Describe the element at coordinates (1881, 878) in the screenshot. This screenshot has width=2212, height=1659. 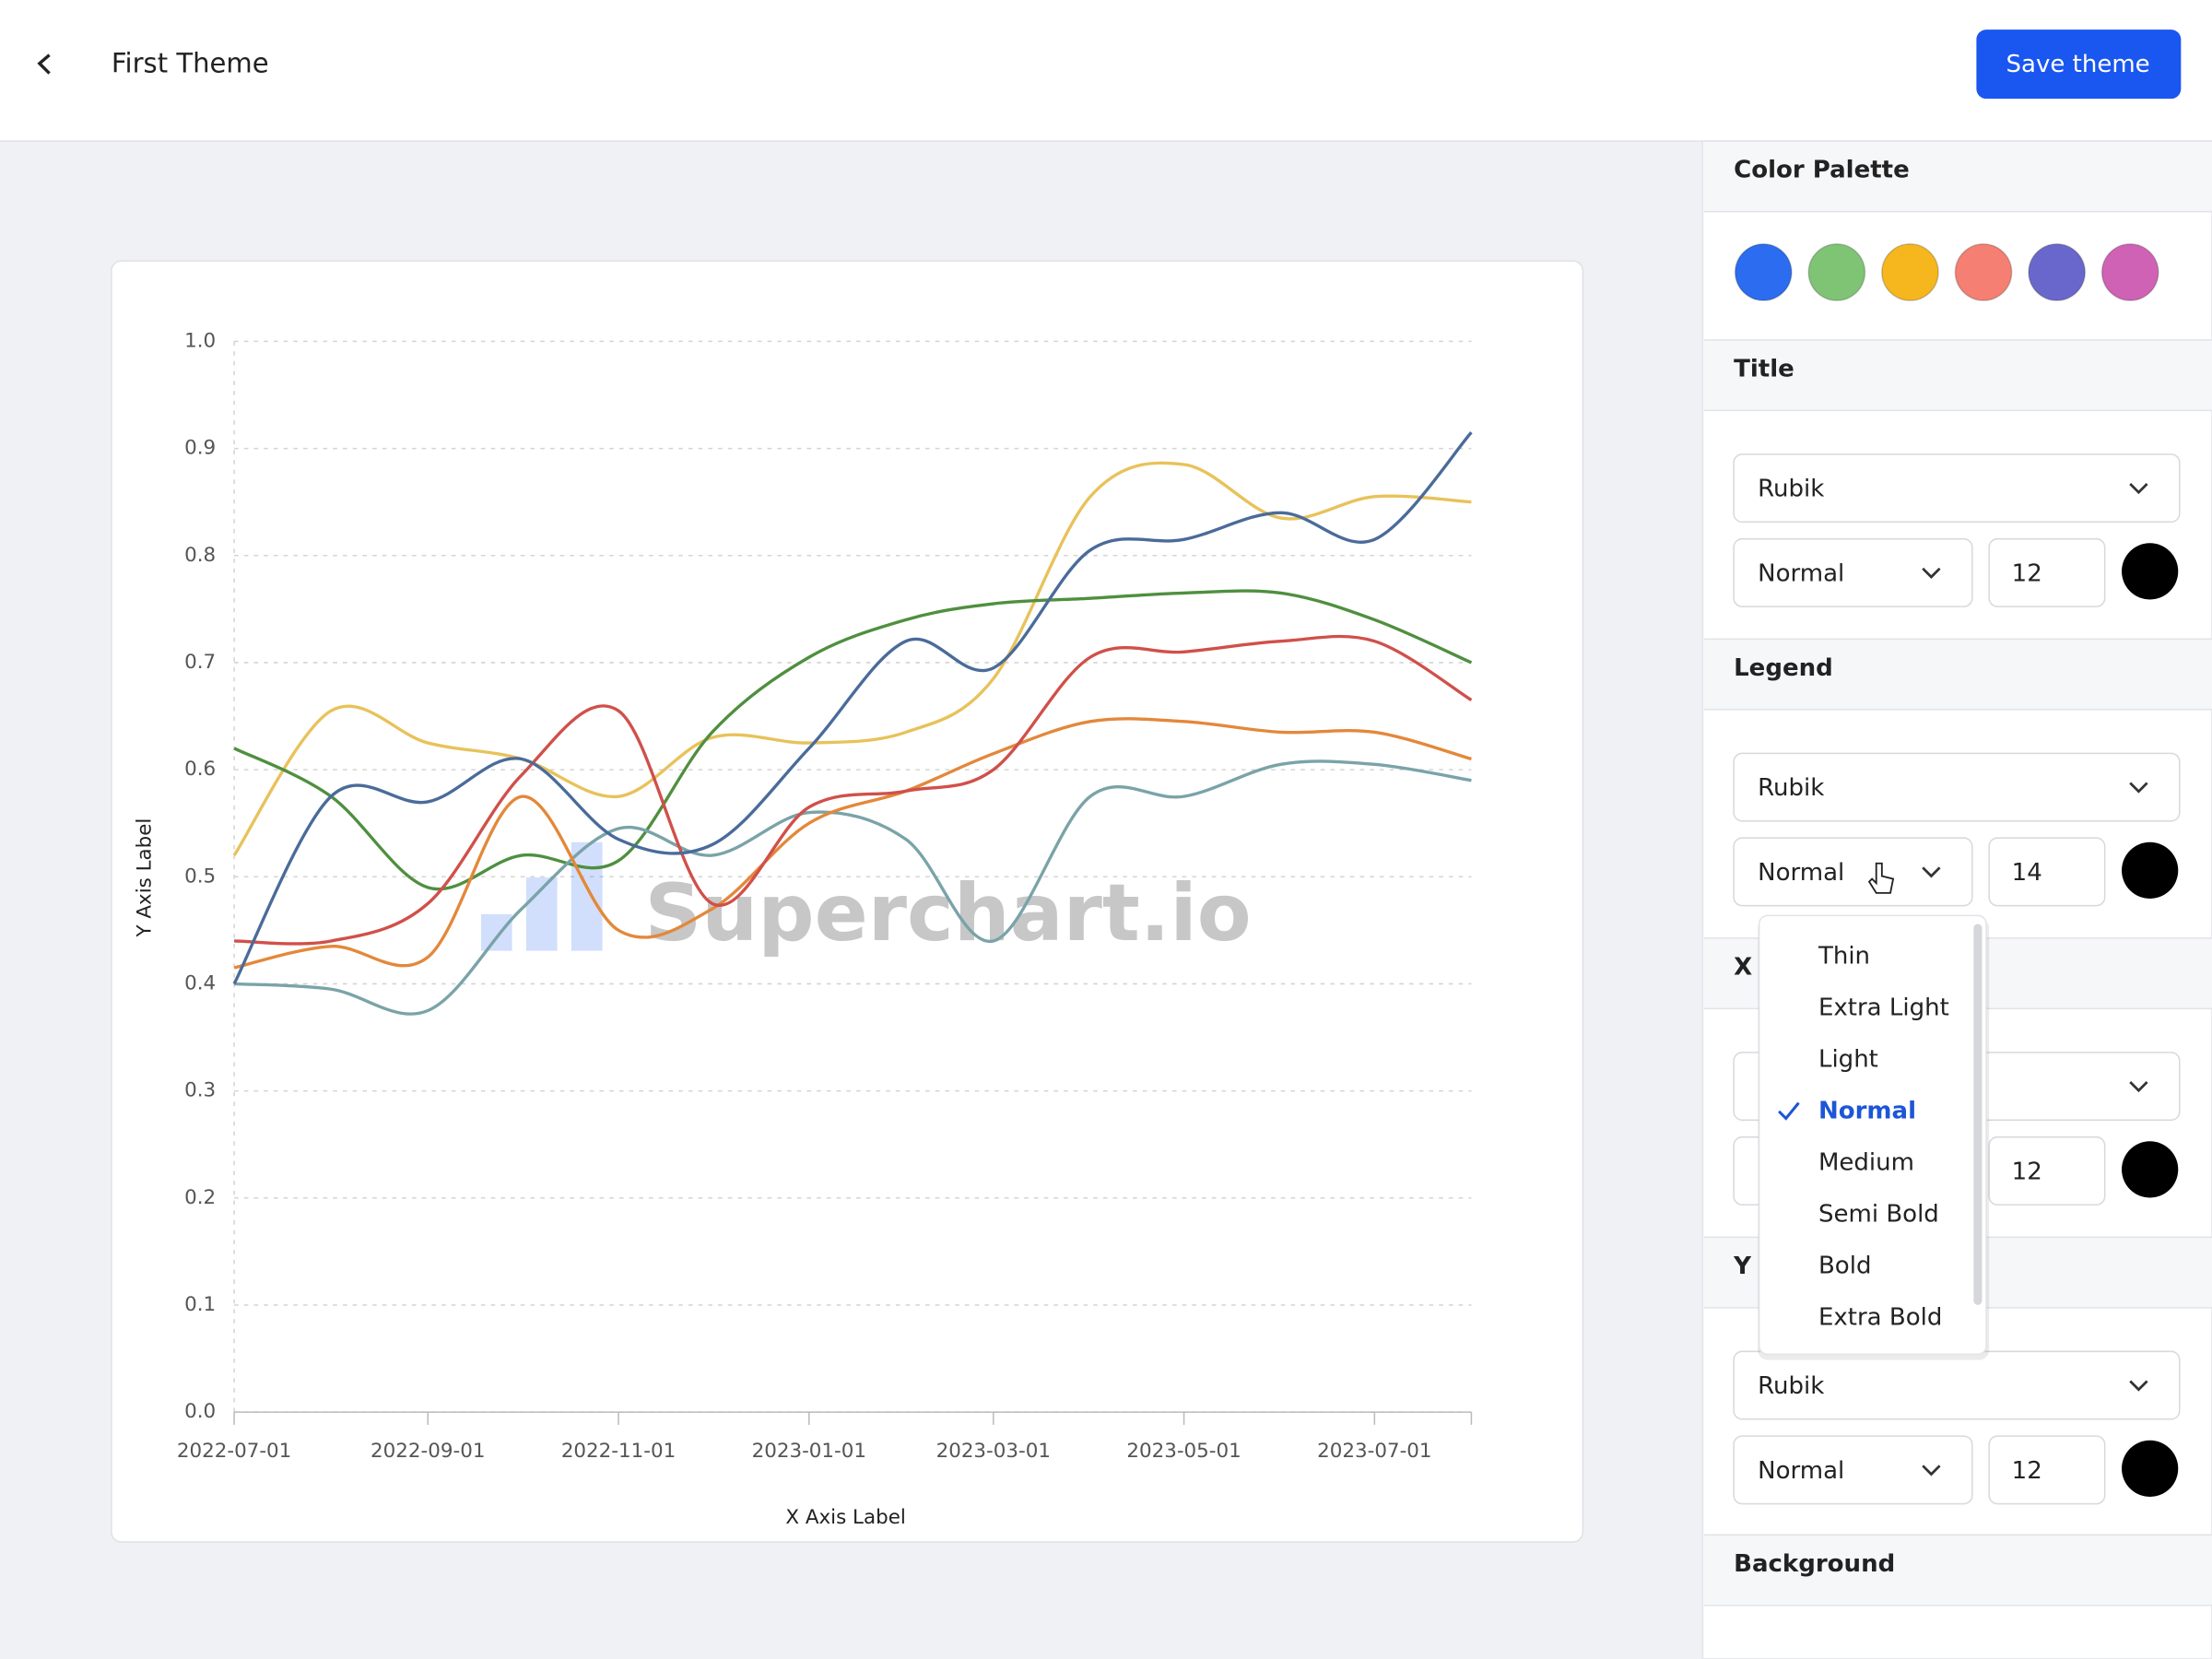
I see `cursor` at that location.